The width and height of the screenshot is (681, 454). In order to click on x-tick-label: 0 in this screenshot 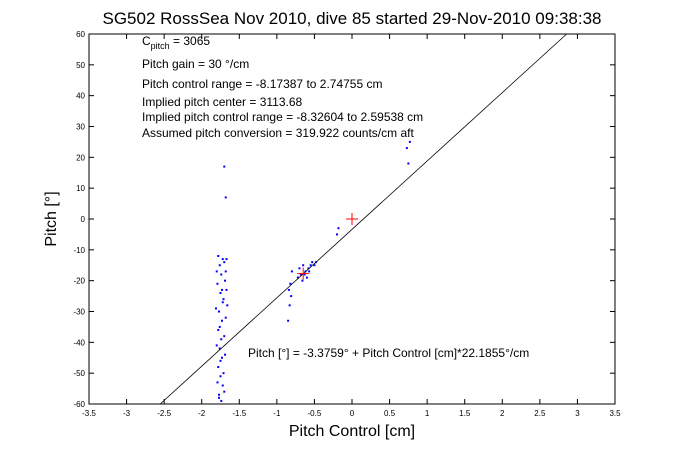, I will do `click(352, 413)`.